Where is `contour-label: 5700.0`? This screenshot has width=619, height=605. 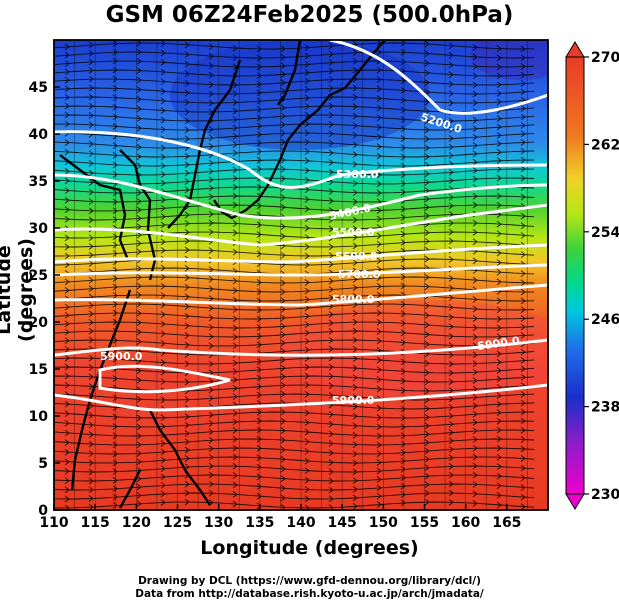
contour-label: 5700.0 is located at coordinates (359, 274).